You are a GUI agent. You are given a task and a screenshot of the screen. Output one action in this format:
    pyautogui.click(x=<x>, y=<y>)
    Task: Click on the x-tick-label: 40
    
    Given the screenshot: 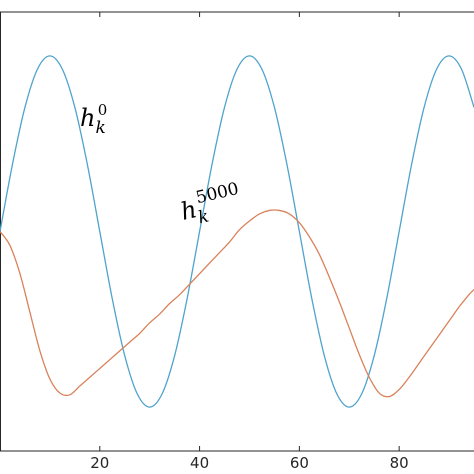 What is the action you would take?
    pyautogui.click(x=199, y=463)
    